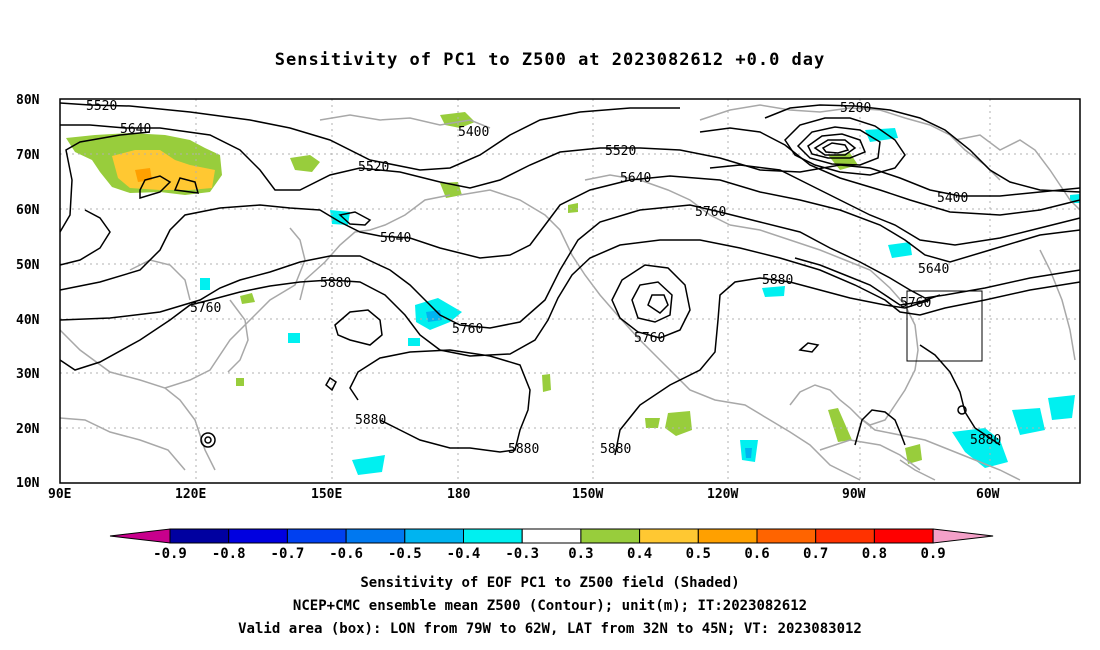  What do you see at coordinates (28, 483) in the screenshot?
I see `lat-label: 10N` at bounding box center [28, 483].